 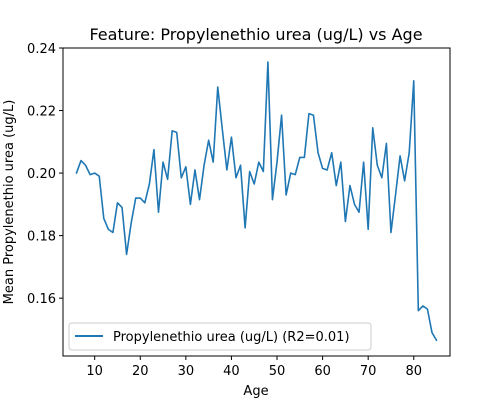 I want to click on x-tick-label: 70, so click(x=368, y=371).